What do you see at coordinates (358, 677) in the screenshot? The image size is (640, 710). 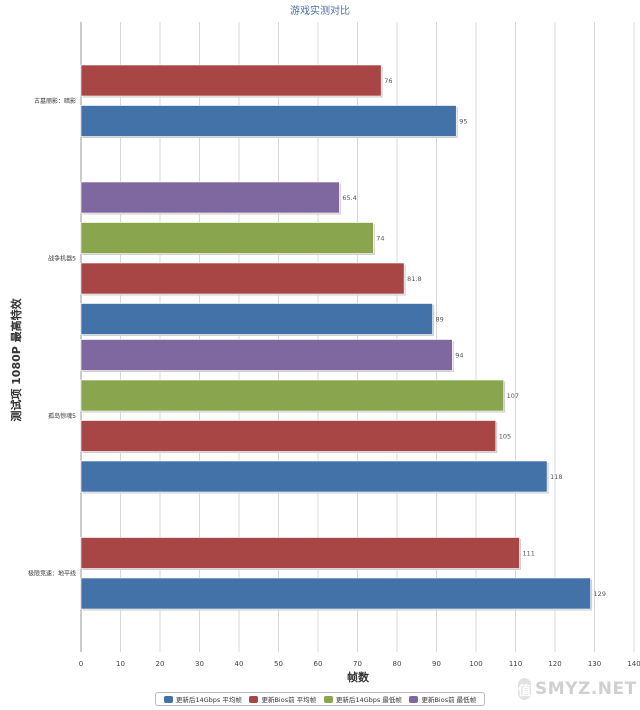 I see `x-axis-title: 帧数` at bounding box center [358, 677].